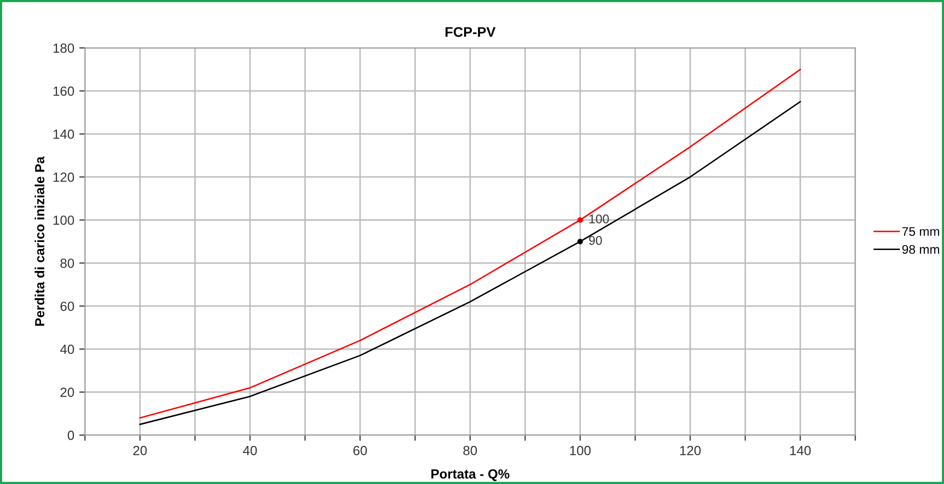 This screenshot has width=944, height=484. What do you see at coordinates (580, 451) in the screenshot?
I see `x-tick-label: 100` at bounding box center [580, 451].